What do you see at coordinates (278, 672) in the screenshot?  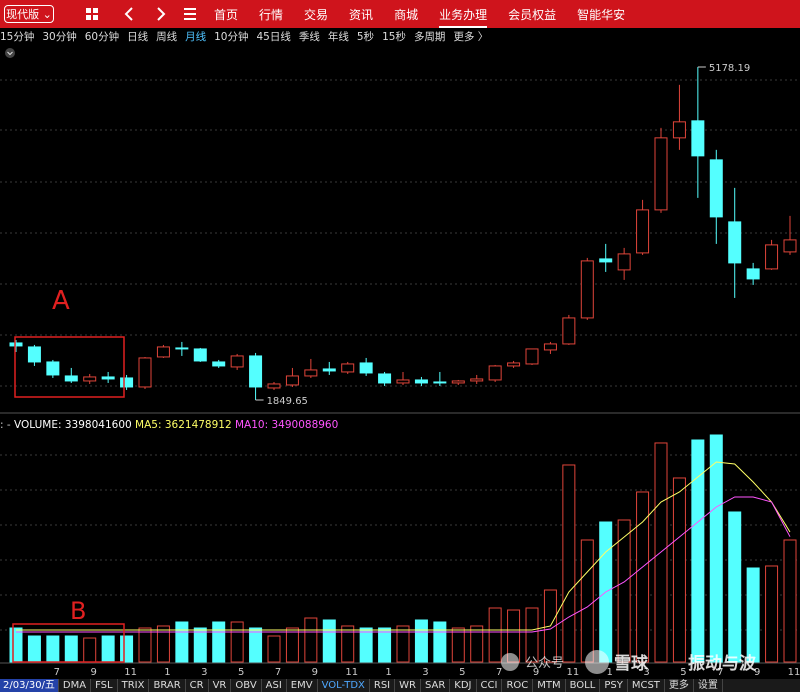 I see `x-tick-label: 7` at bounding box center [278, 672].